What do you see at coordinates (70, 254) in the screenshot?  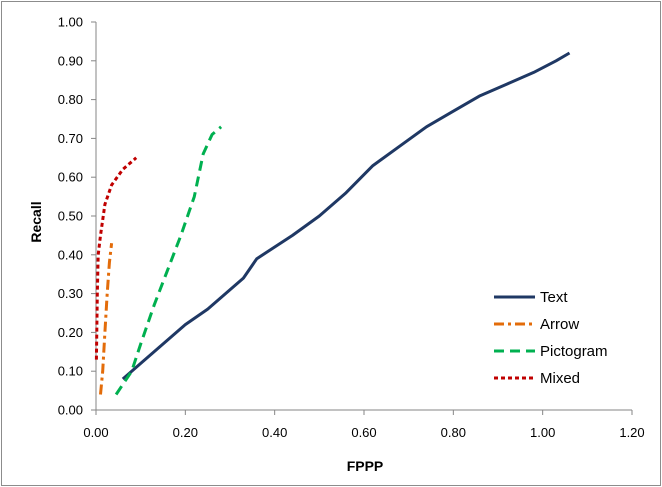 I see `y-tick-label: 0.40` at bounding box center [70, 254].